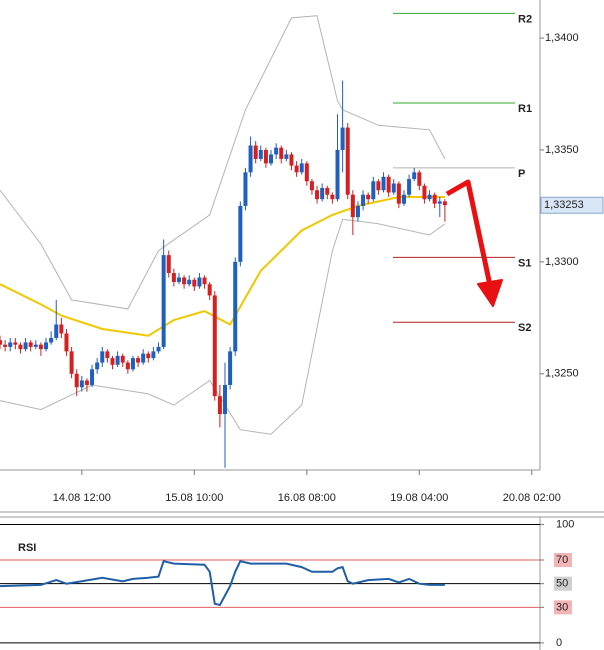 This screenshot has height=650, width=604. What do you see at coordinates (521, 174) in the screenshot?
I see `pivot-label: P` at bounding box center [521, 174].